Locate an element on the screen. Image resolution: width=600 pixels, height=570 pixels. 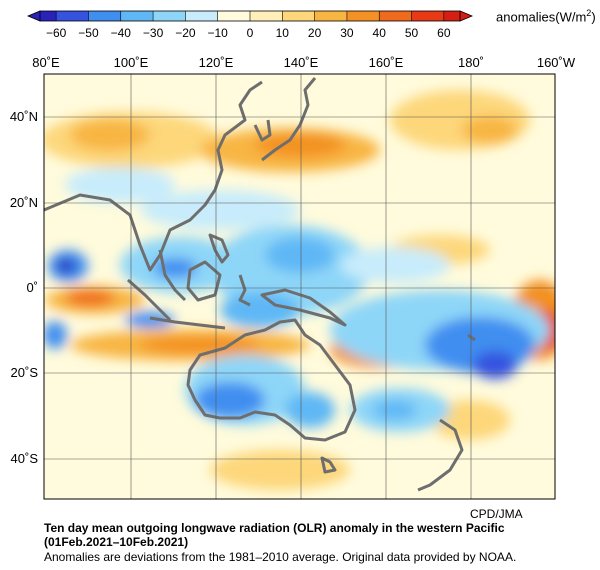
lat-label-40s: 40˚S is located at coordinates (24, 458).